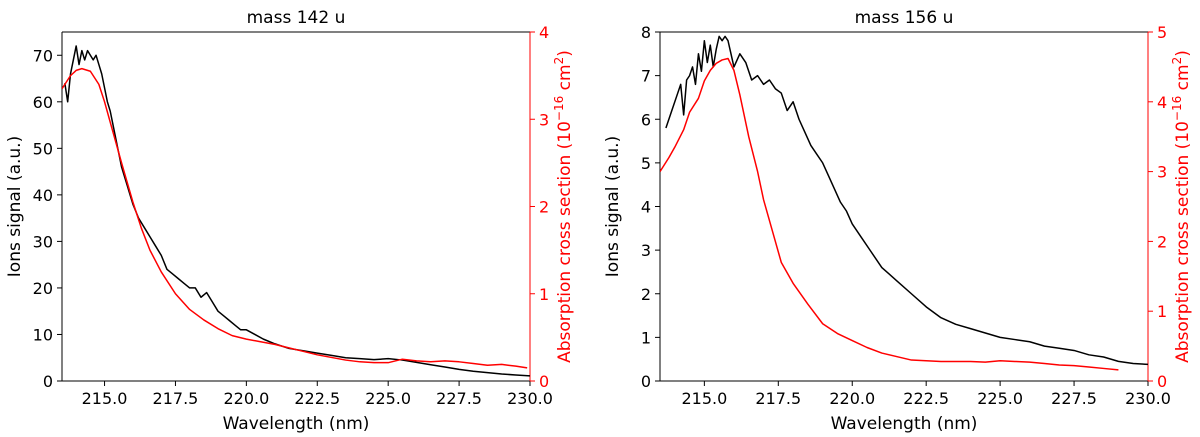 The width and height of the screenshot is (1200, 437). I want to click on left-y-tick-label: 2, so click(646, 294).